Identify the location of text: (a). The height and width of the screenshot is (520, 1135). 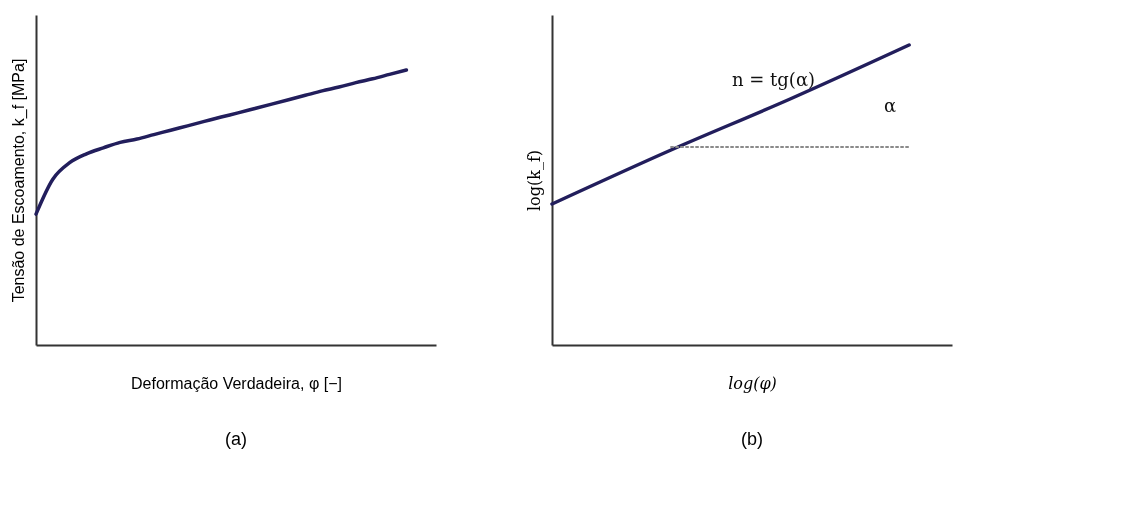
(236, 439).